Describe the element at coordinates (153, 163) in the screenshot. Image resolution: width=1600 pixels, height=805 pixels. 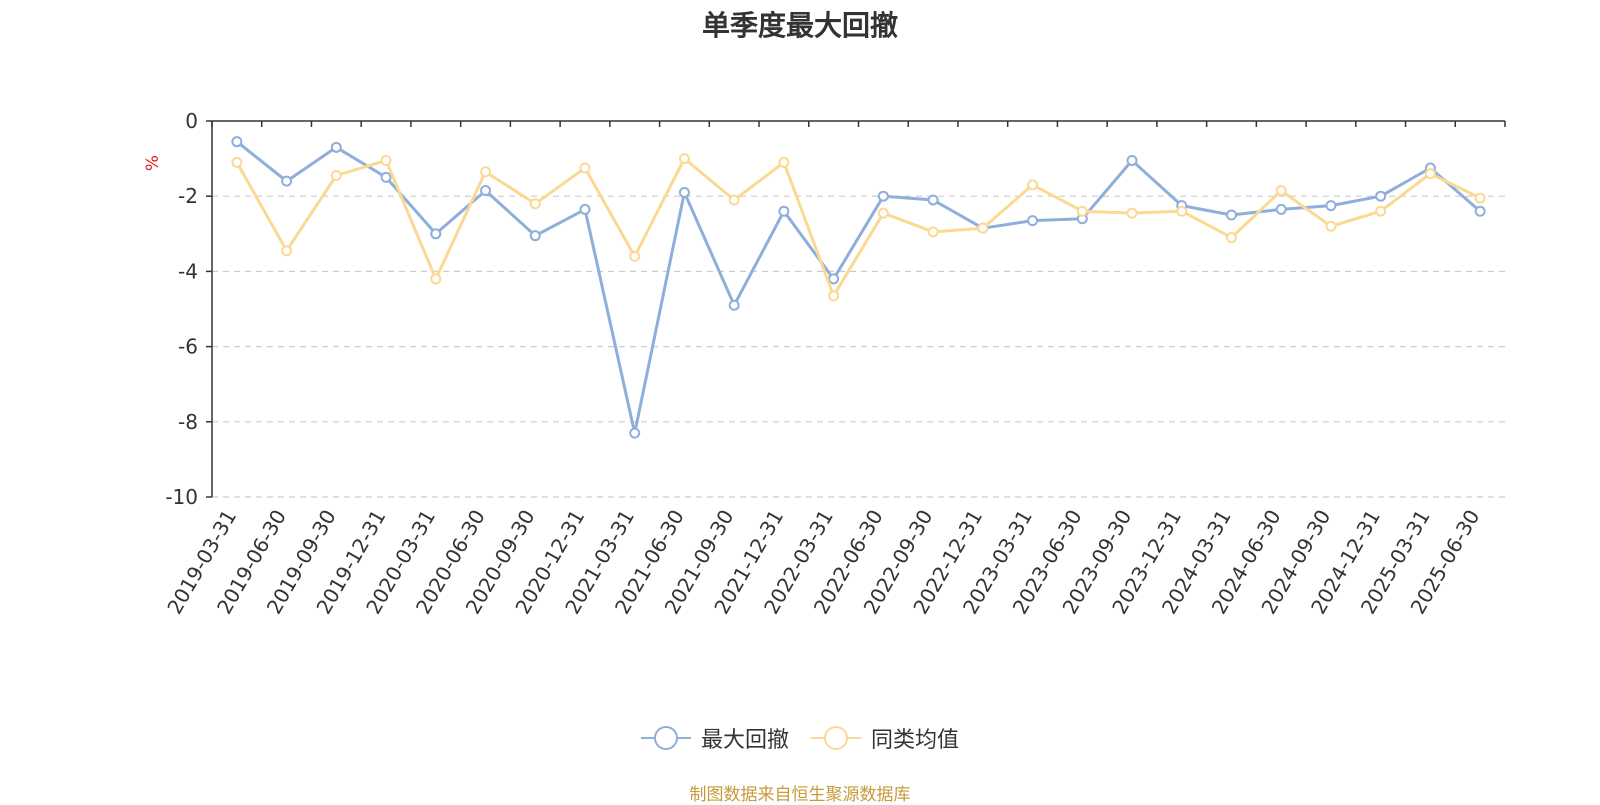
I see `y-axis-label: %` at that location.